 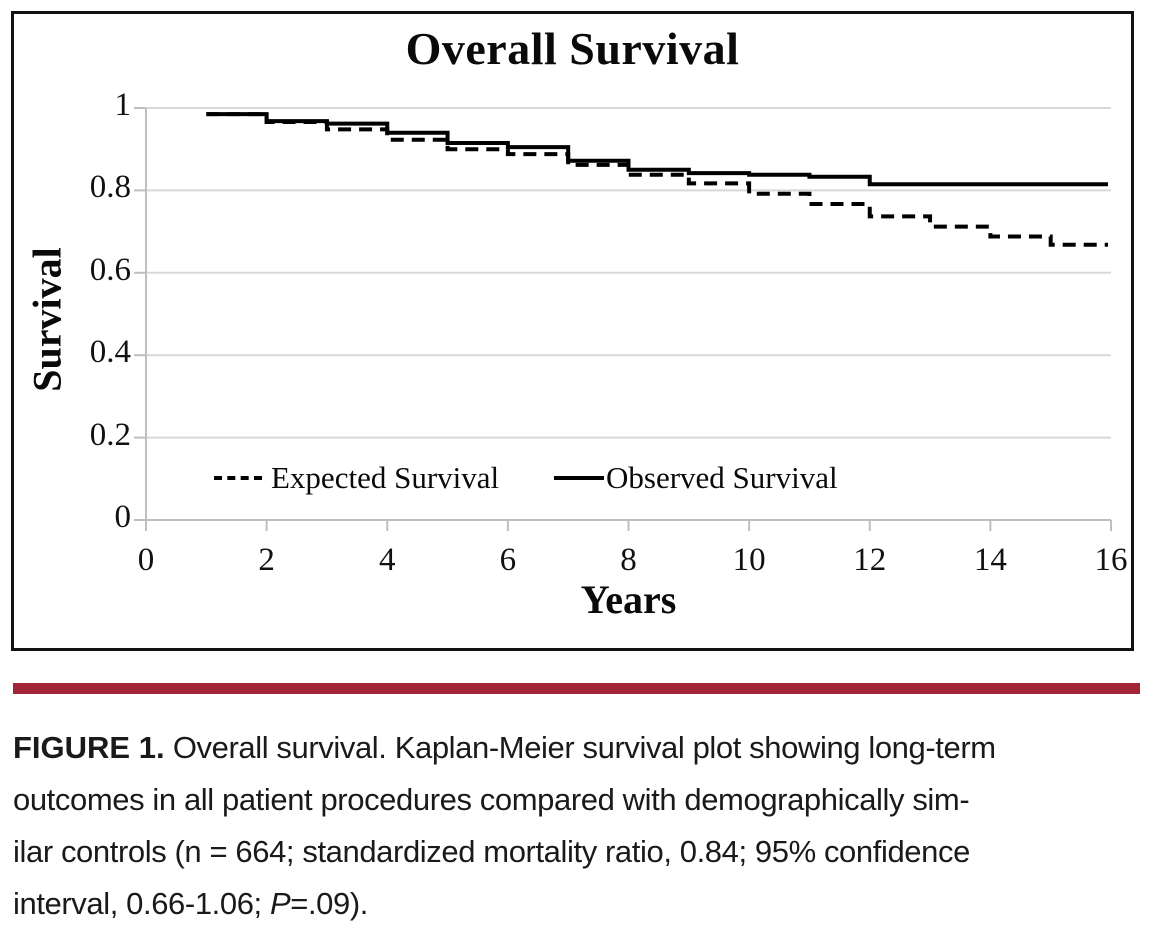 What do you see at coordinates (110, 352) in the screenshot?
I see `y-tick-label: 0.4` at bounding box center [110, 352].